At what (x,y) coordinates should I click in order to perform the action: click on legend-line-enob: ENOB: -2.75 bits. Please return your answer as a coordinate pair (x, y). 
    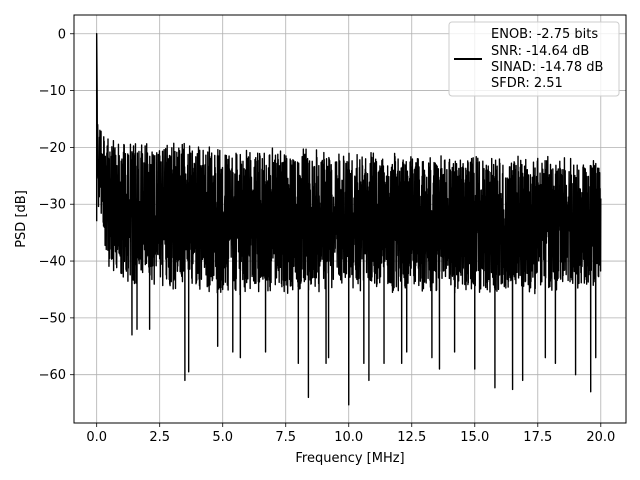
    Looking at the image, I should click on (544, 34).